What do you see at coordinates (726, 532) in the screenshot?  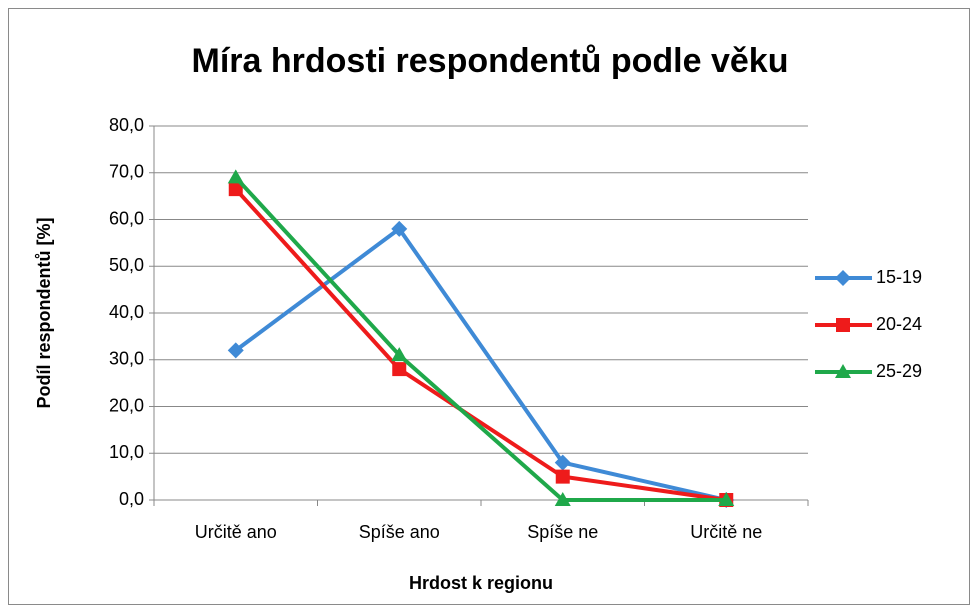 I see `x-tick-label: Určitě ne` at bounding box center [726, 532].